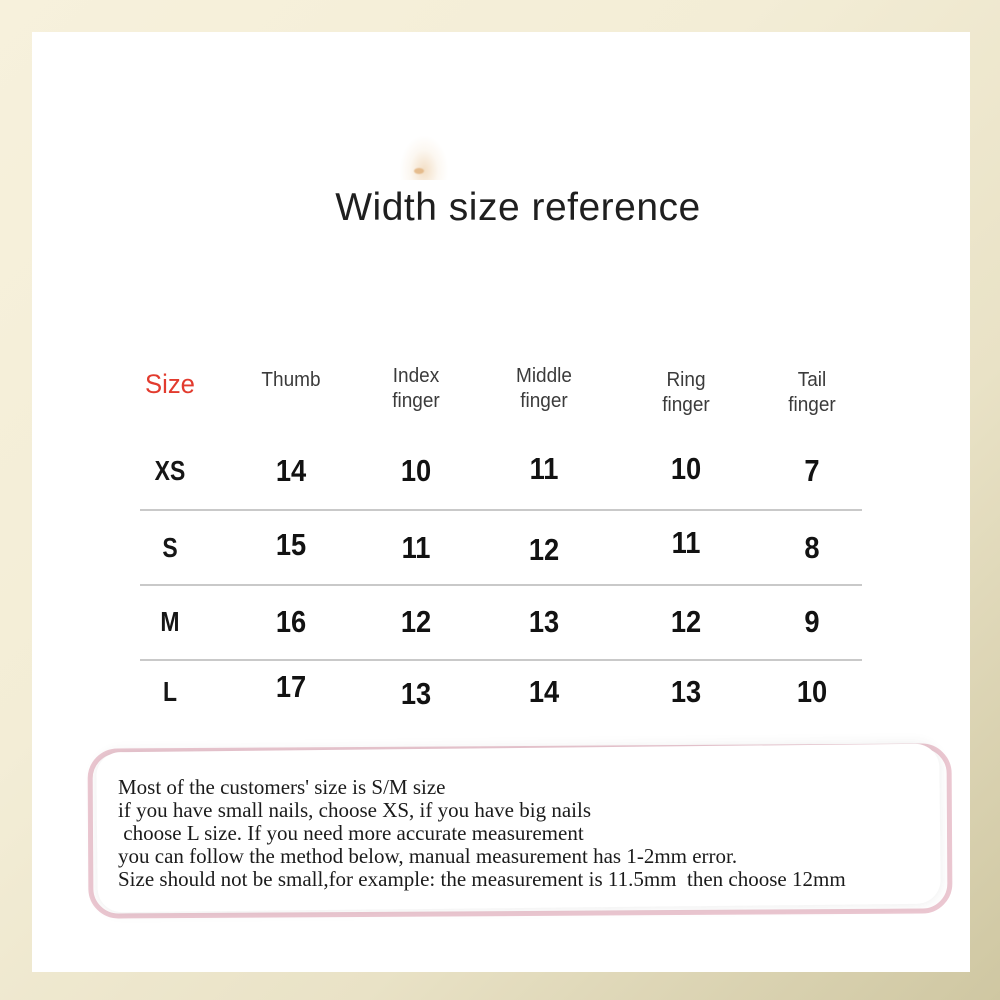 This screenshot has height=1000, width=1000. What do you see at coordinates (490, 622) in the screenshot?
I see `table-row-m: M 16 12 13 12 9` at bounding box center [490, 622].